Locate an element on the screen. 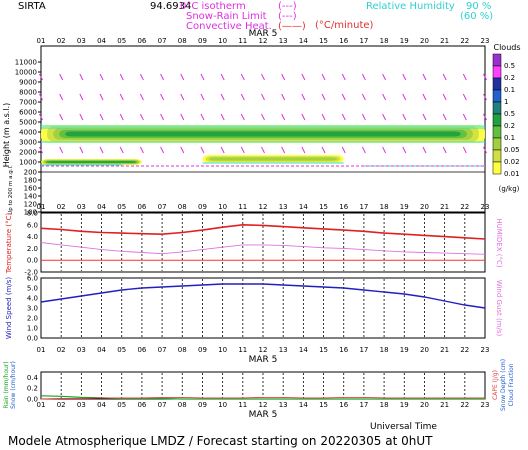 Image resolution: width=528 pixels, height=450 pixels. cloud-top-hour-tick: 13 is located at coordinates (283, 41).